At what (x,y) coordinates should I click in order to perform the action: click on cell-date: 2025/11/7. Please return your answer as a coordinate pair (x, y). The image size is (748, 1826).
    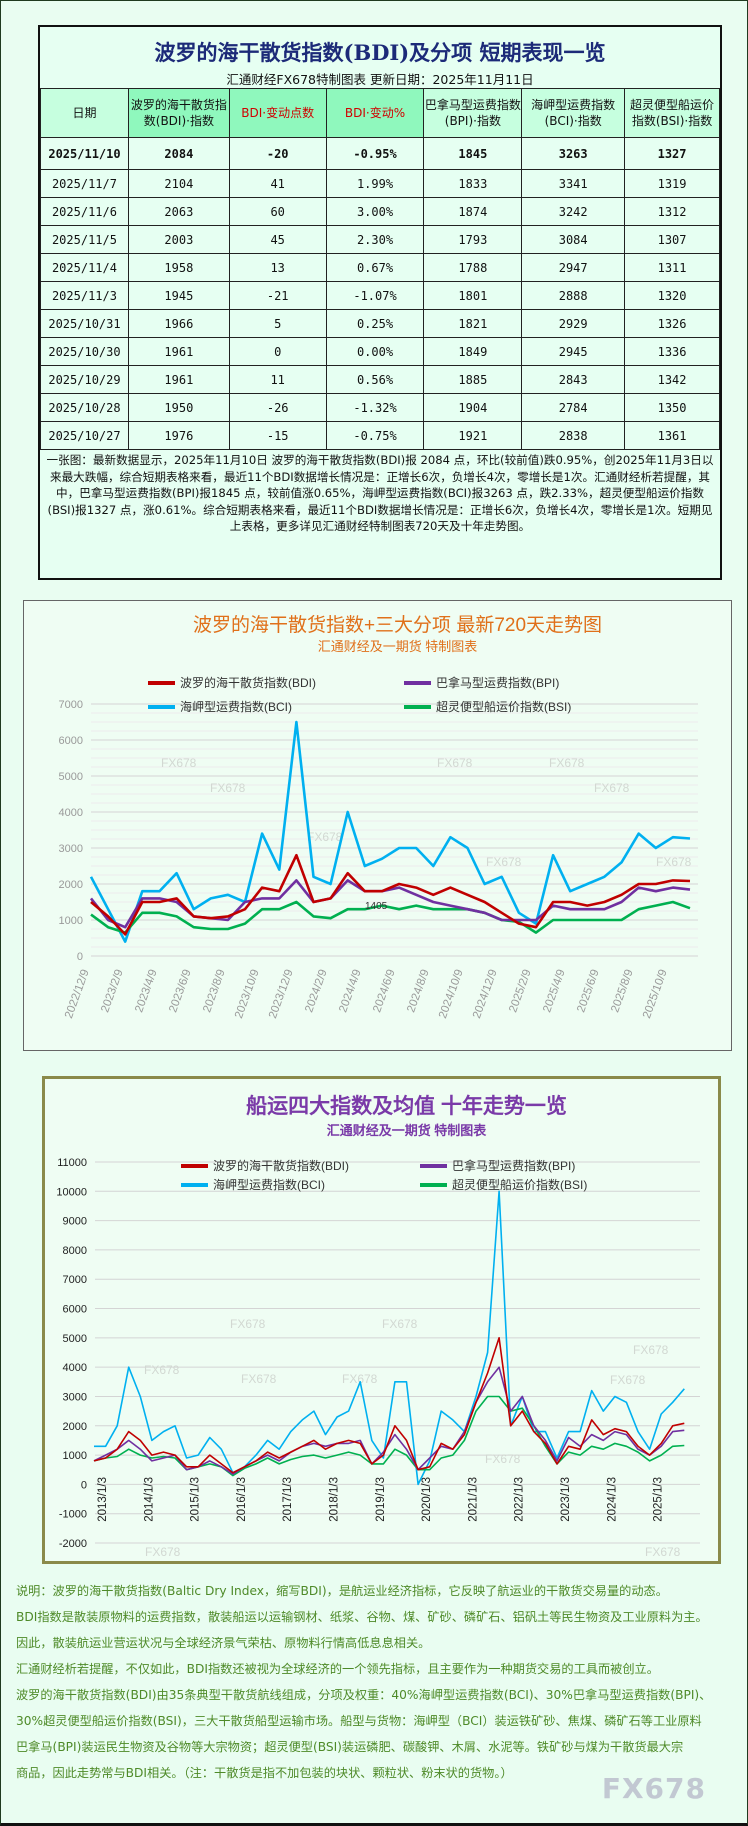
    Looking at the image, I should click on (84, 183).